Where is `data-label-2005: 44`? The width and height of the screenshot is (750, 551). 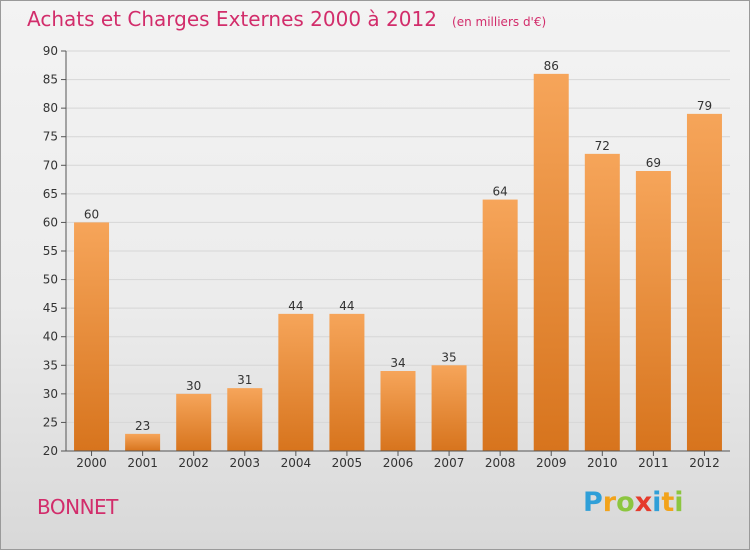 data-label-2005: 44 is located at coordinates (346, 306).